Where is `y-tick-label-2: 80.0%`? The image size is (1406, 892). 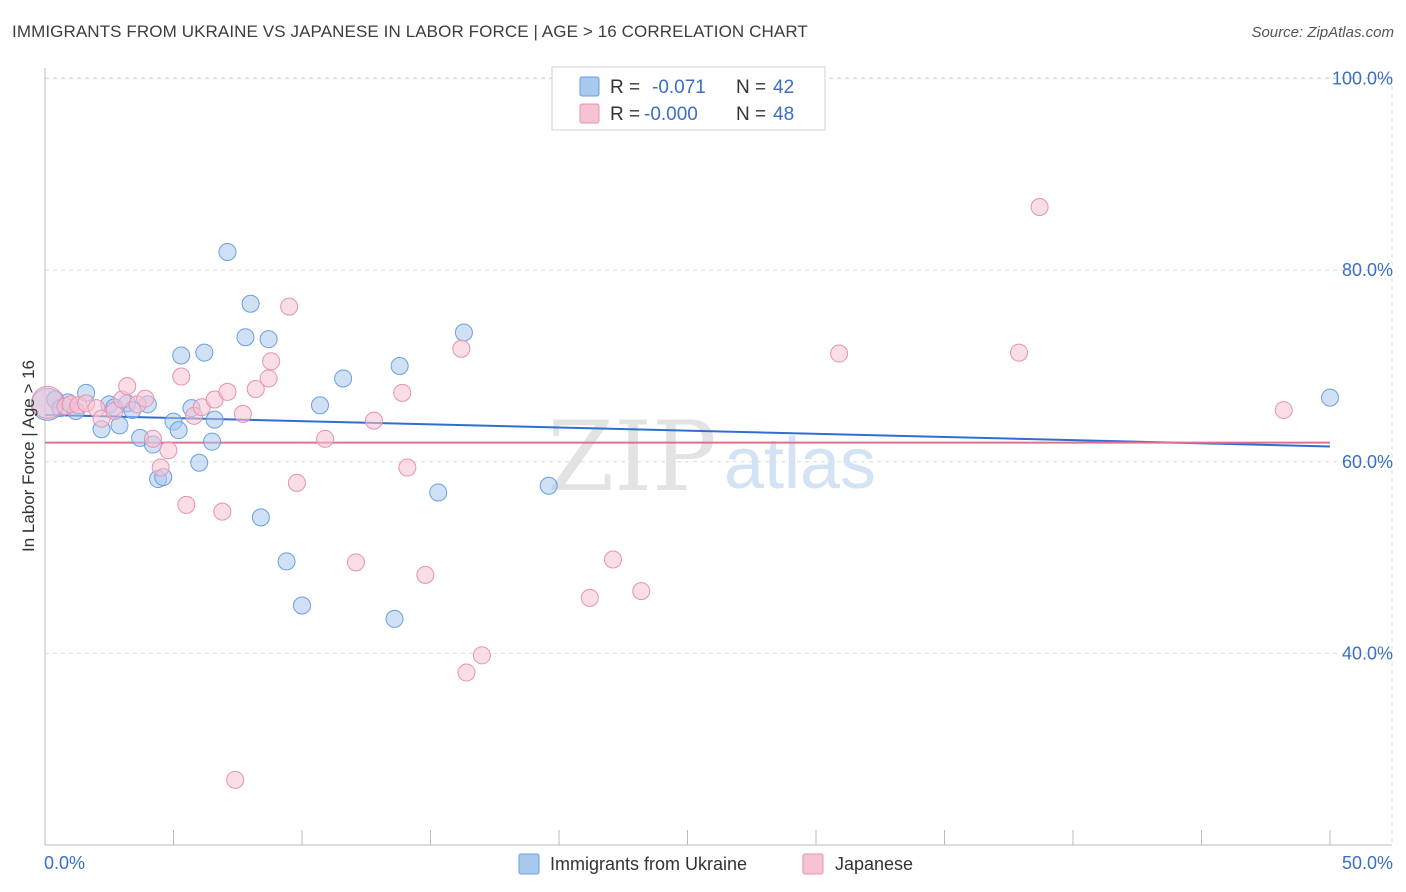
y-tick-label-2: 80.0% is located at coordinates (1367, 270).